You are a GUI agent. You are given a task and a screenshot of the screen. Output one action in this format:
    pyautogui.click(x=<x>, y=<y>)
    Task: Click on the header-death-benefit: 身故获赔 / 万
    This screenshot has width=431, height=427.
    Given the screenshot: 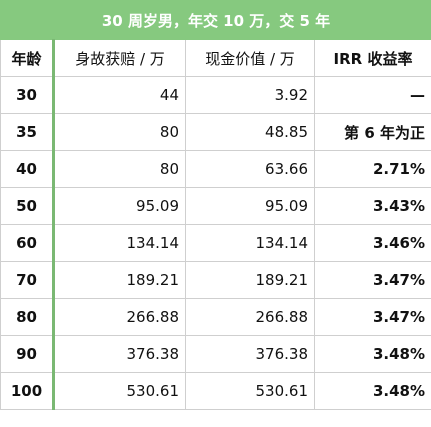 What is the action you would take?
    pyautogui.click(x=119, y=58)
    